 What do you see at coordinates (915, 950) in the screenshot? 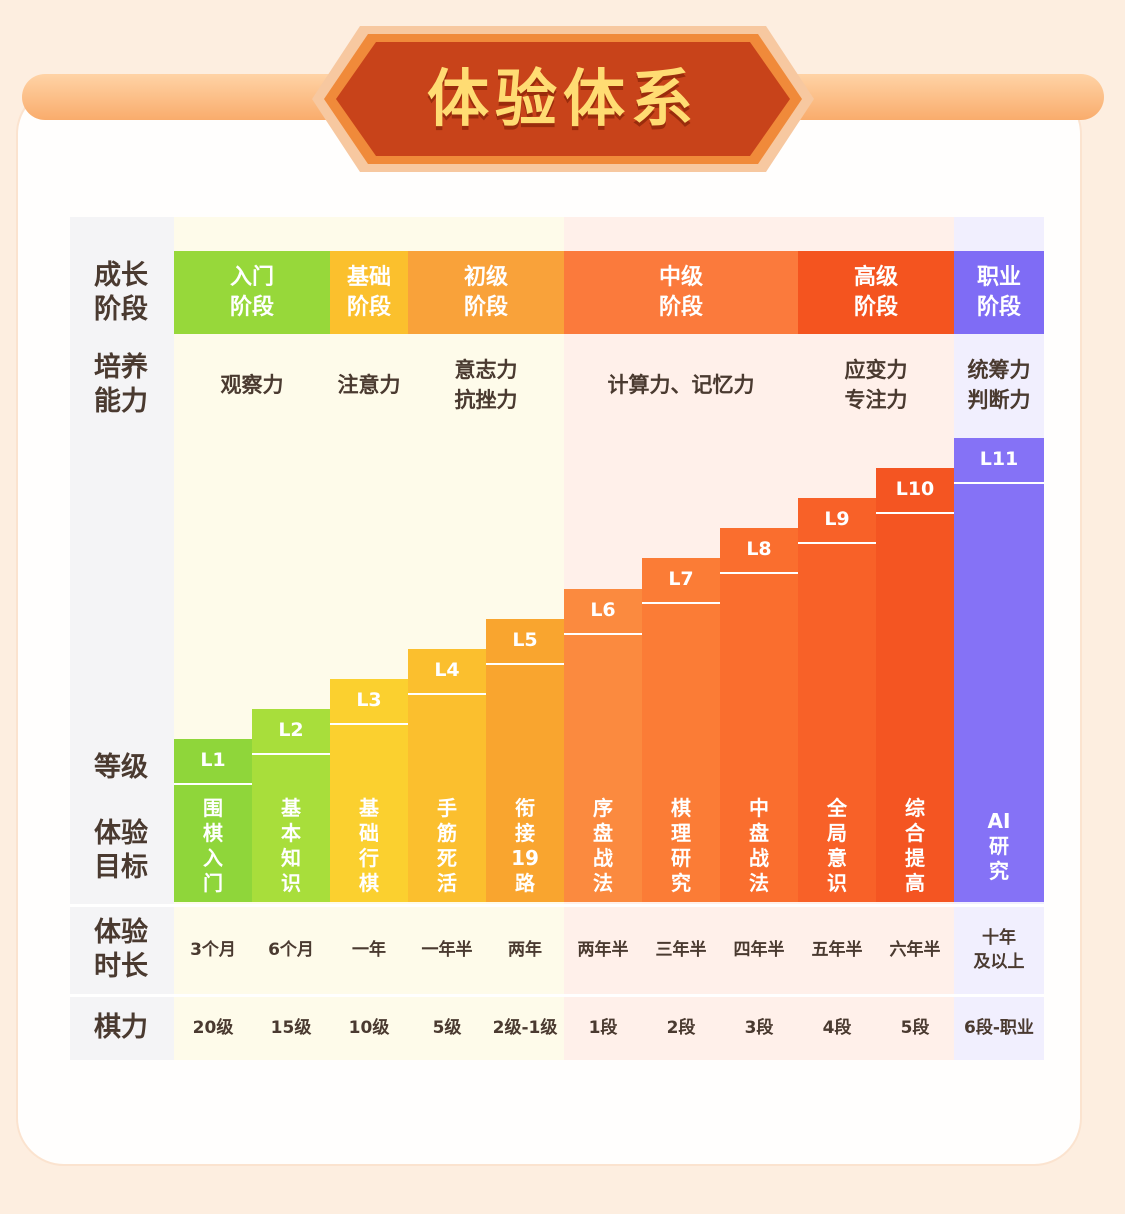
I see `duration-text: 六年半` at bounding box center [915, 950].